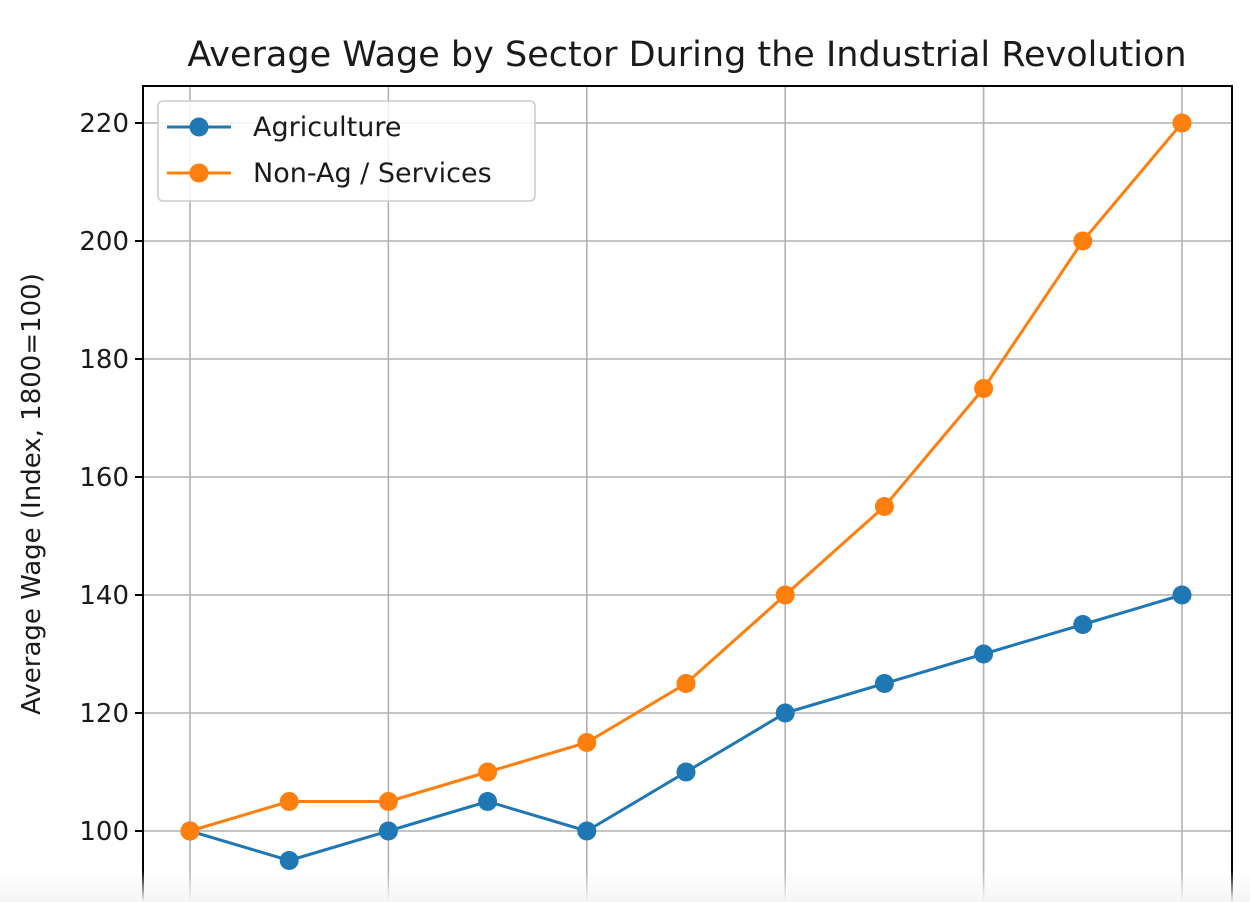  I want to click on legend-marker-non-ag-services, so click(199, 173).